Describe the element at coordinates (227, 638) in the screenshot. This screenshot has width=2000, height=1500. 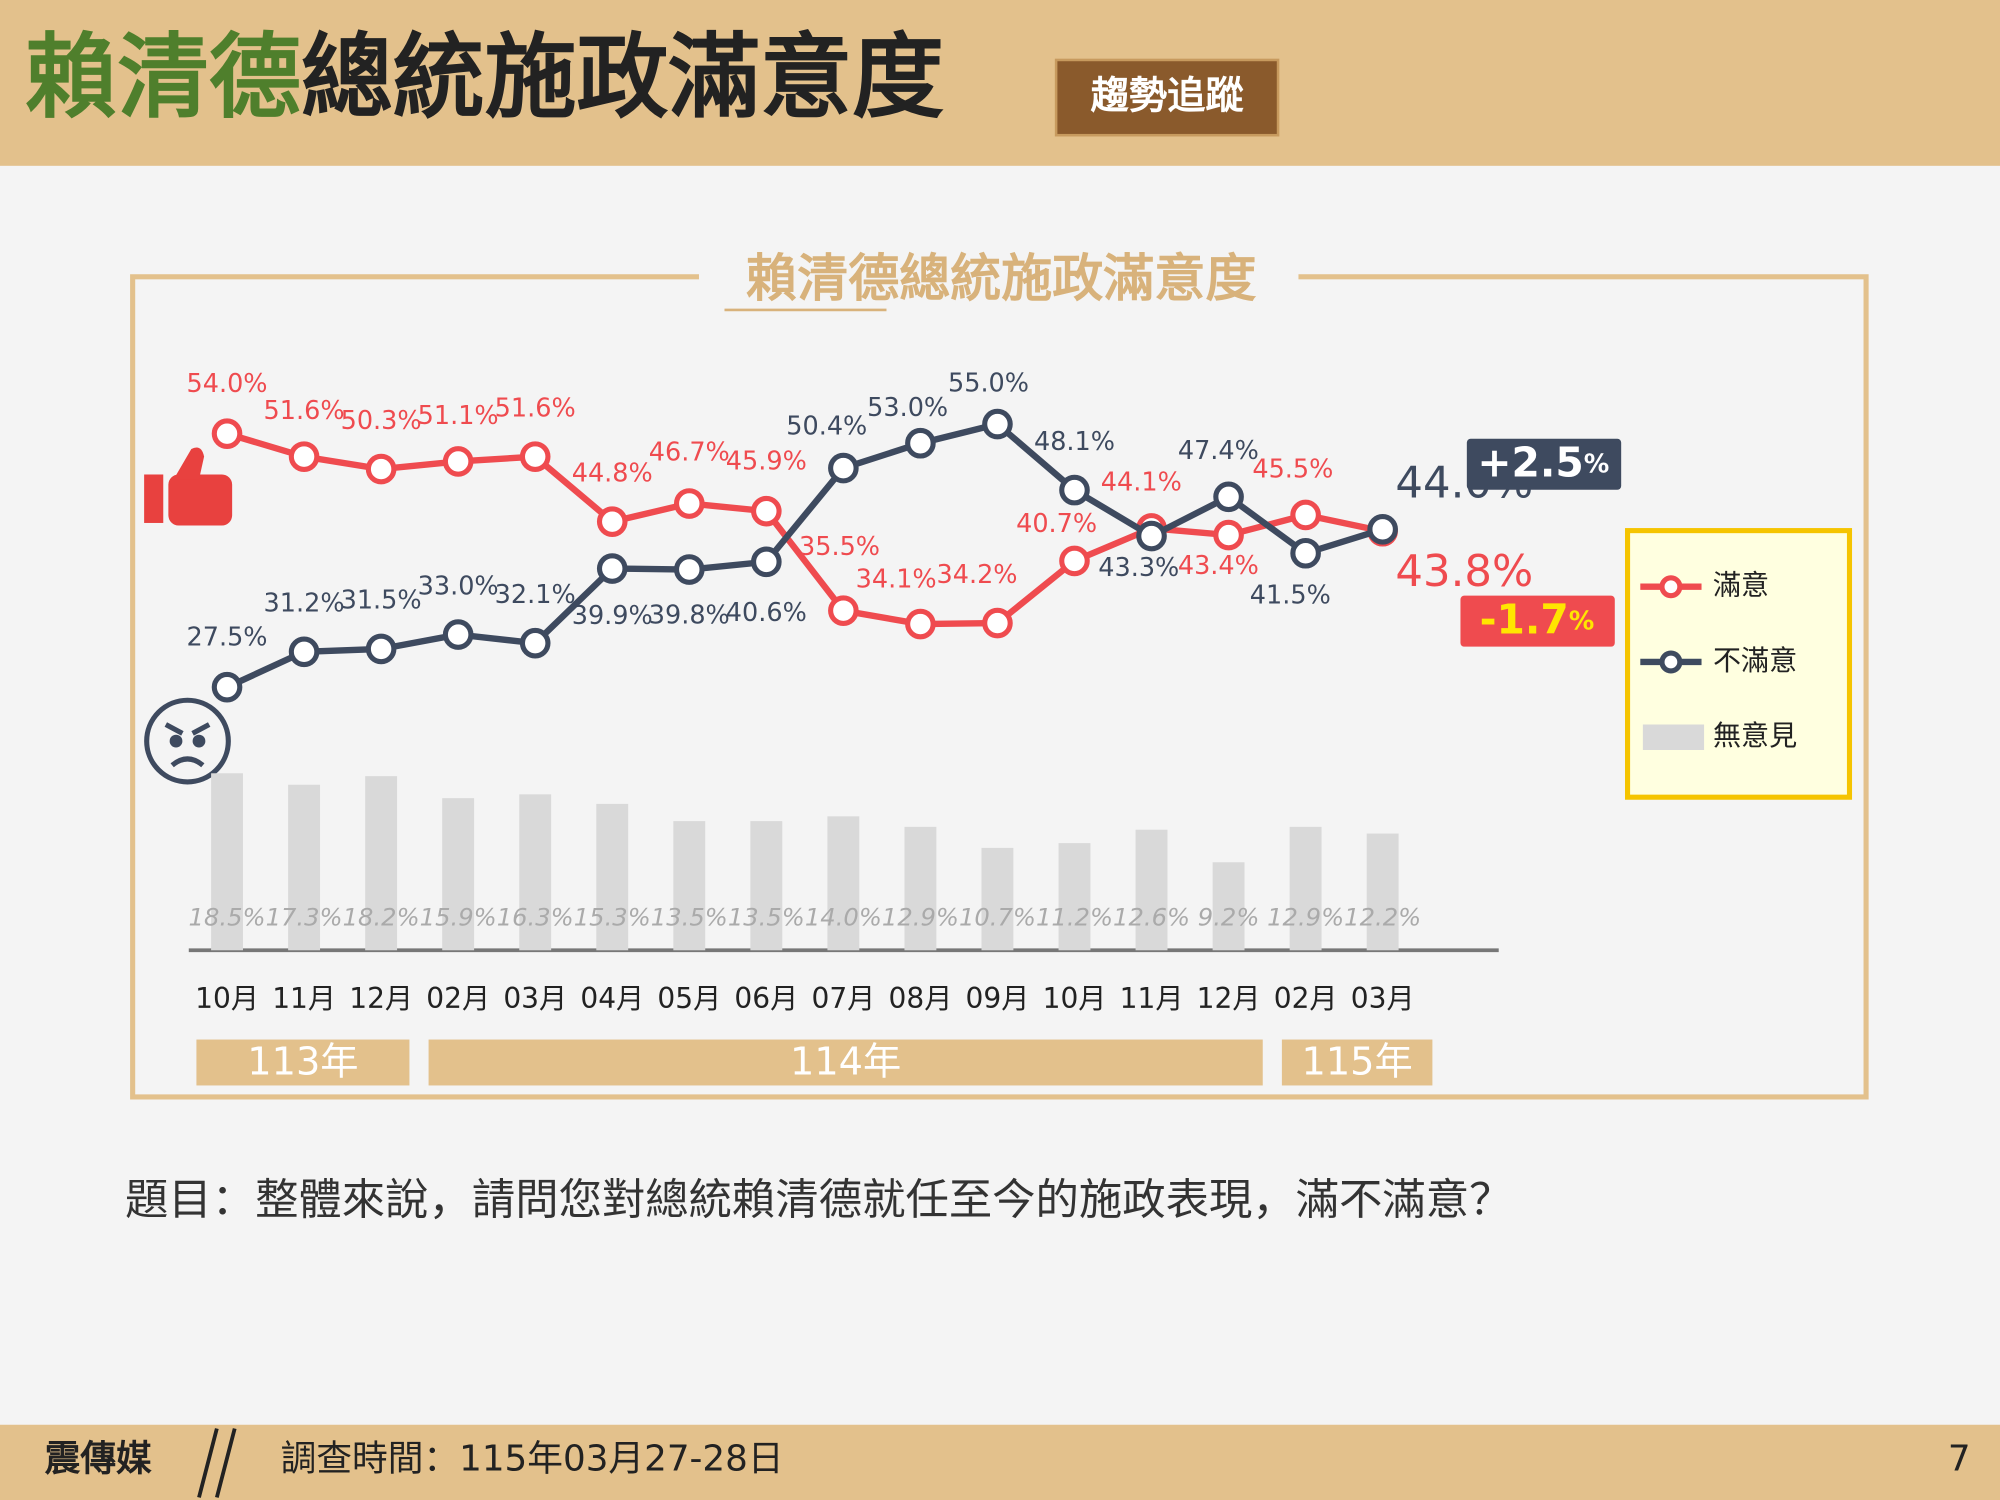
I see `value-label: 27.5%` at that location.